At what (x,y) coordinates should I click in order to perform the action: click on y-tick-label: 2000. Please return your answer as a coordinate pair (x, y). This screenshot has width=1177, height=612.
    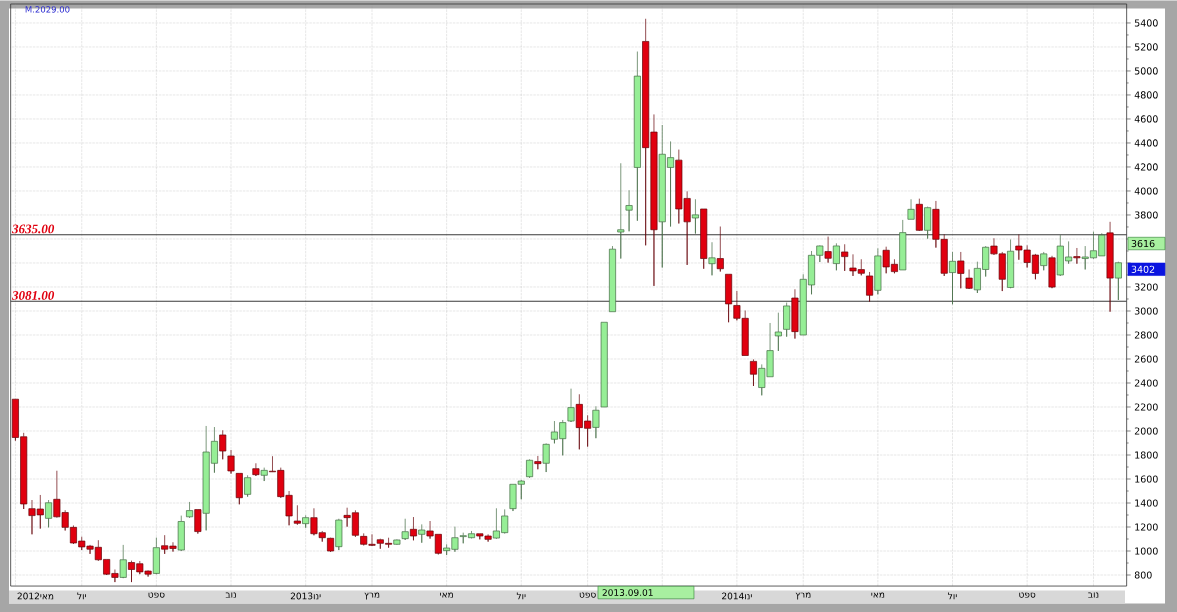
    Looking at the image, I should click on (1146, 431).